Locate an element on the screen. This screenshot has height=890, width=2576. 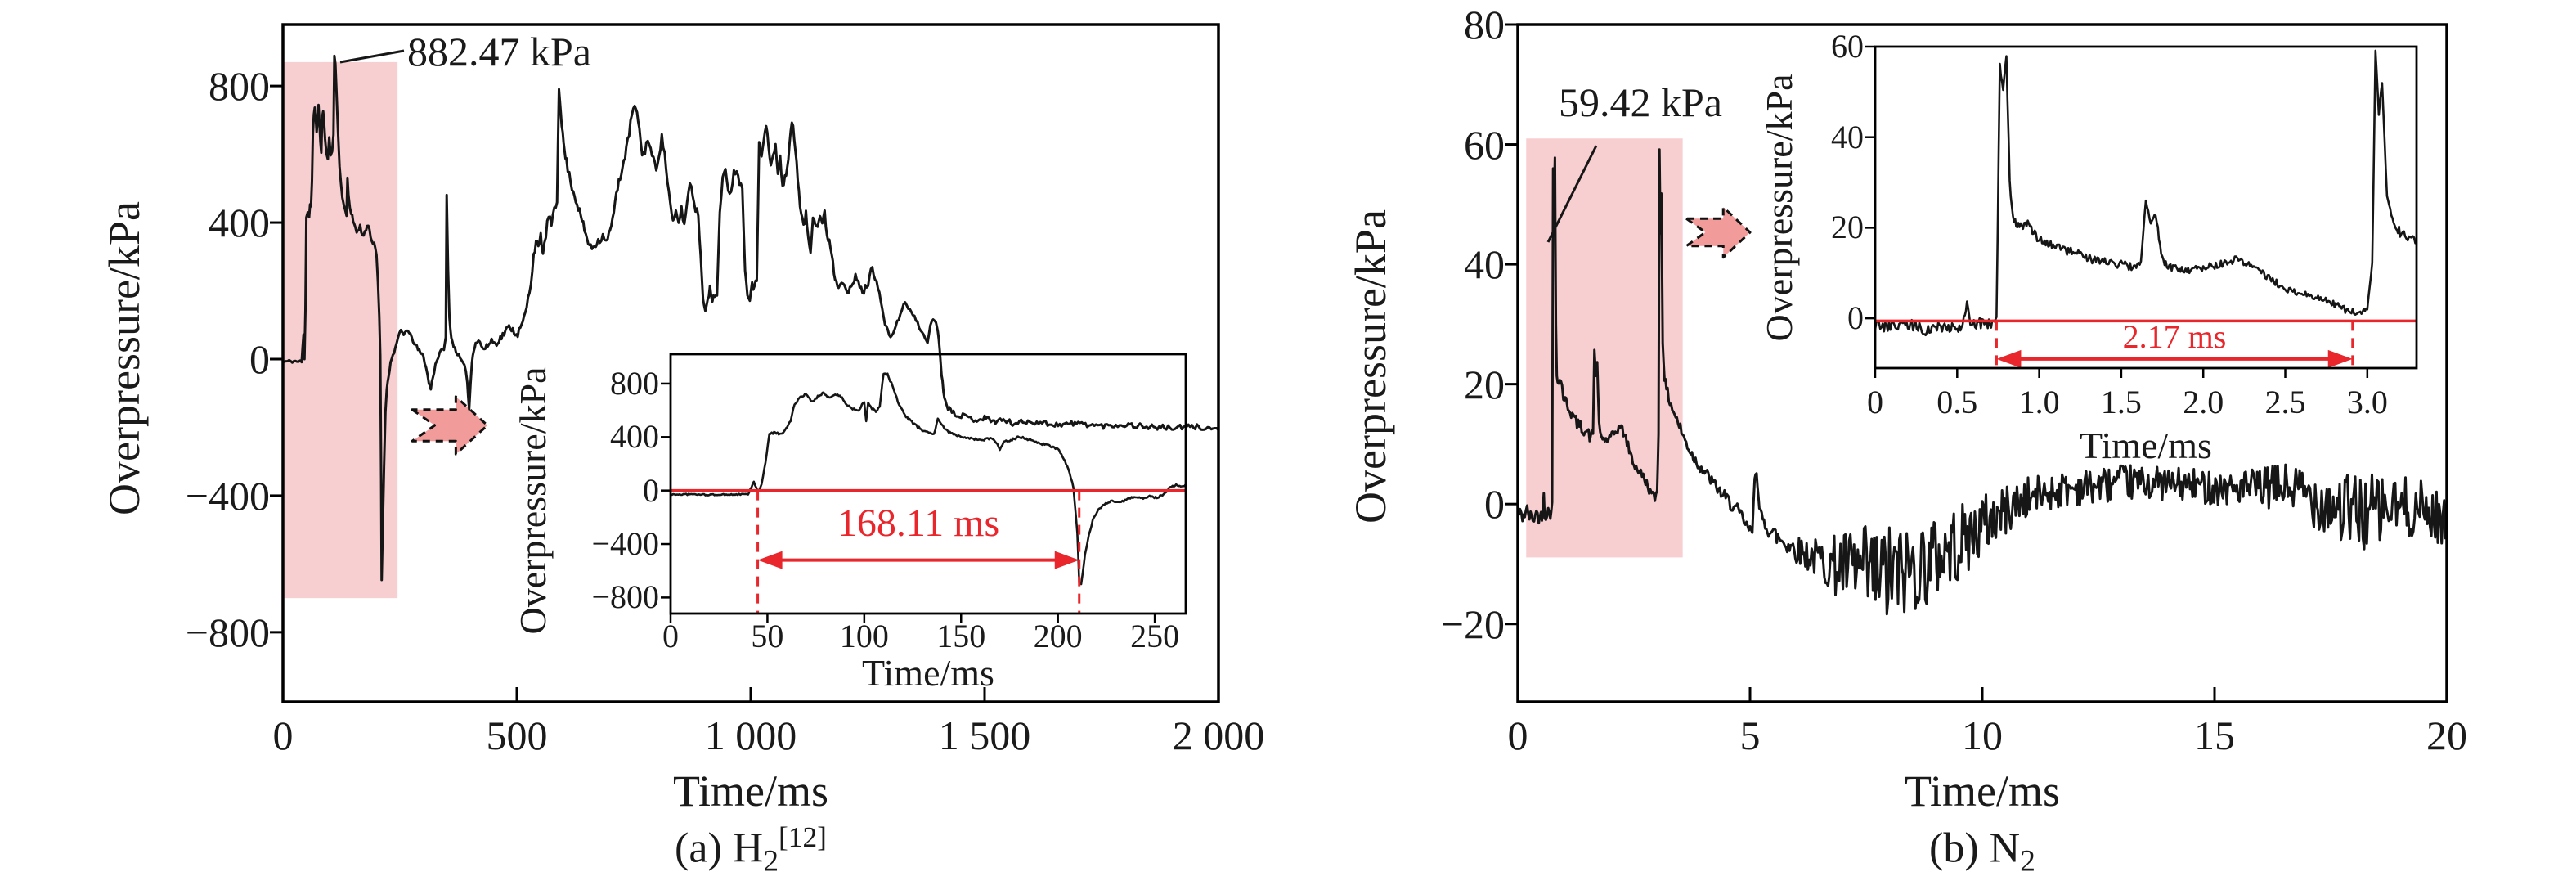
x-tick-label: 1 500 is located at coordinates (985, 735).